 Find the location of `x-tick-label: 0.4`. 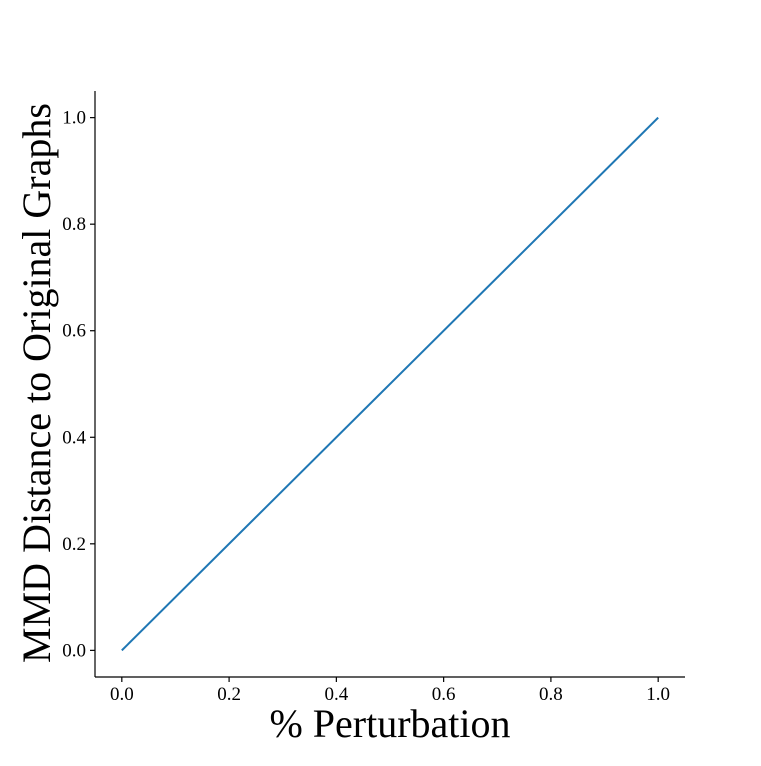

x-tick-label: 0.4 is located at coordinates (336, 694).